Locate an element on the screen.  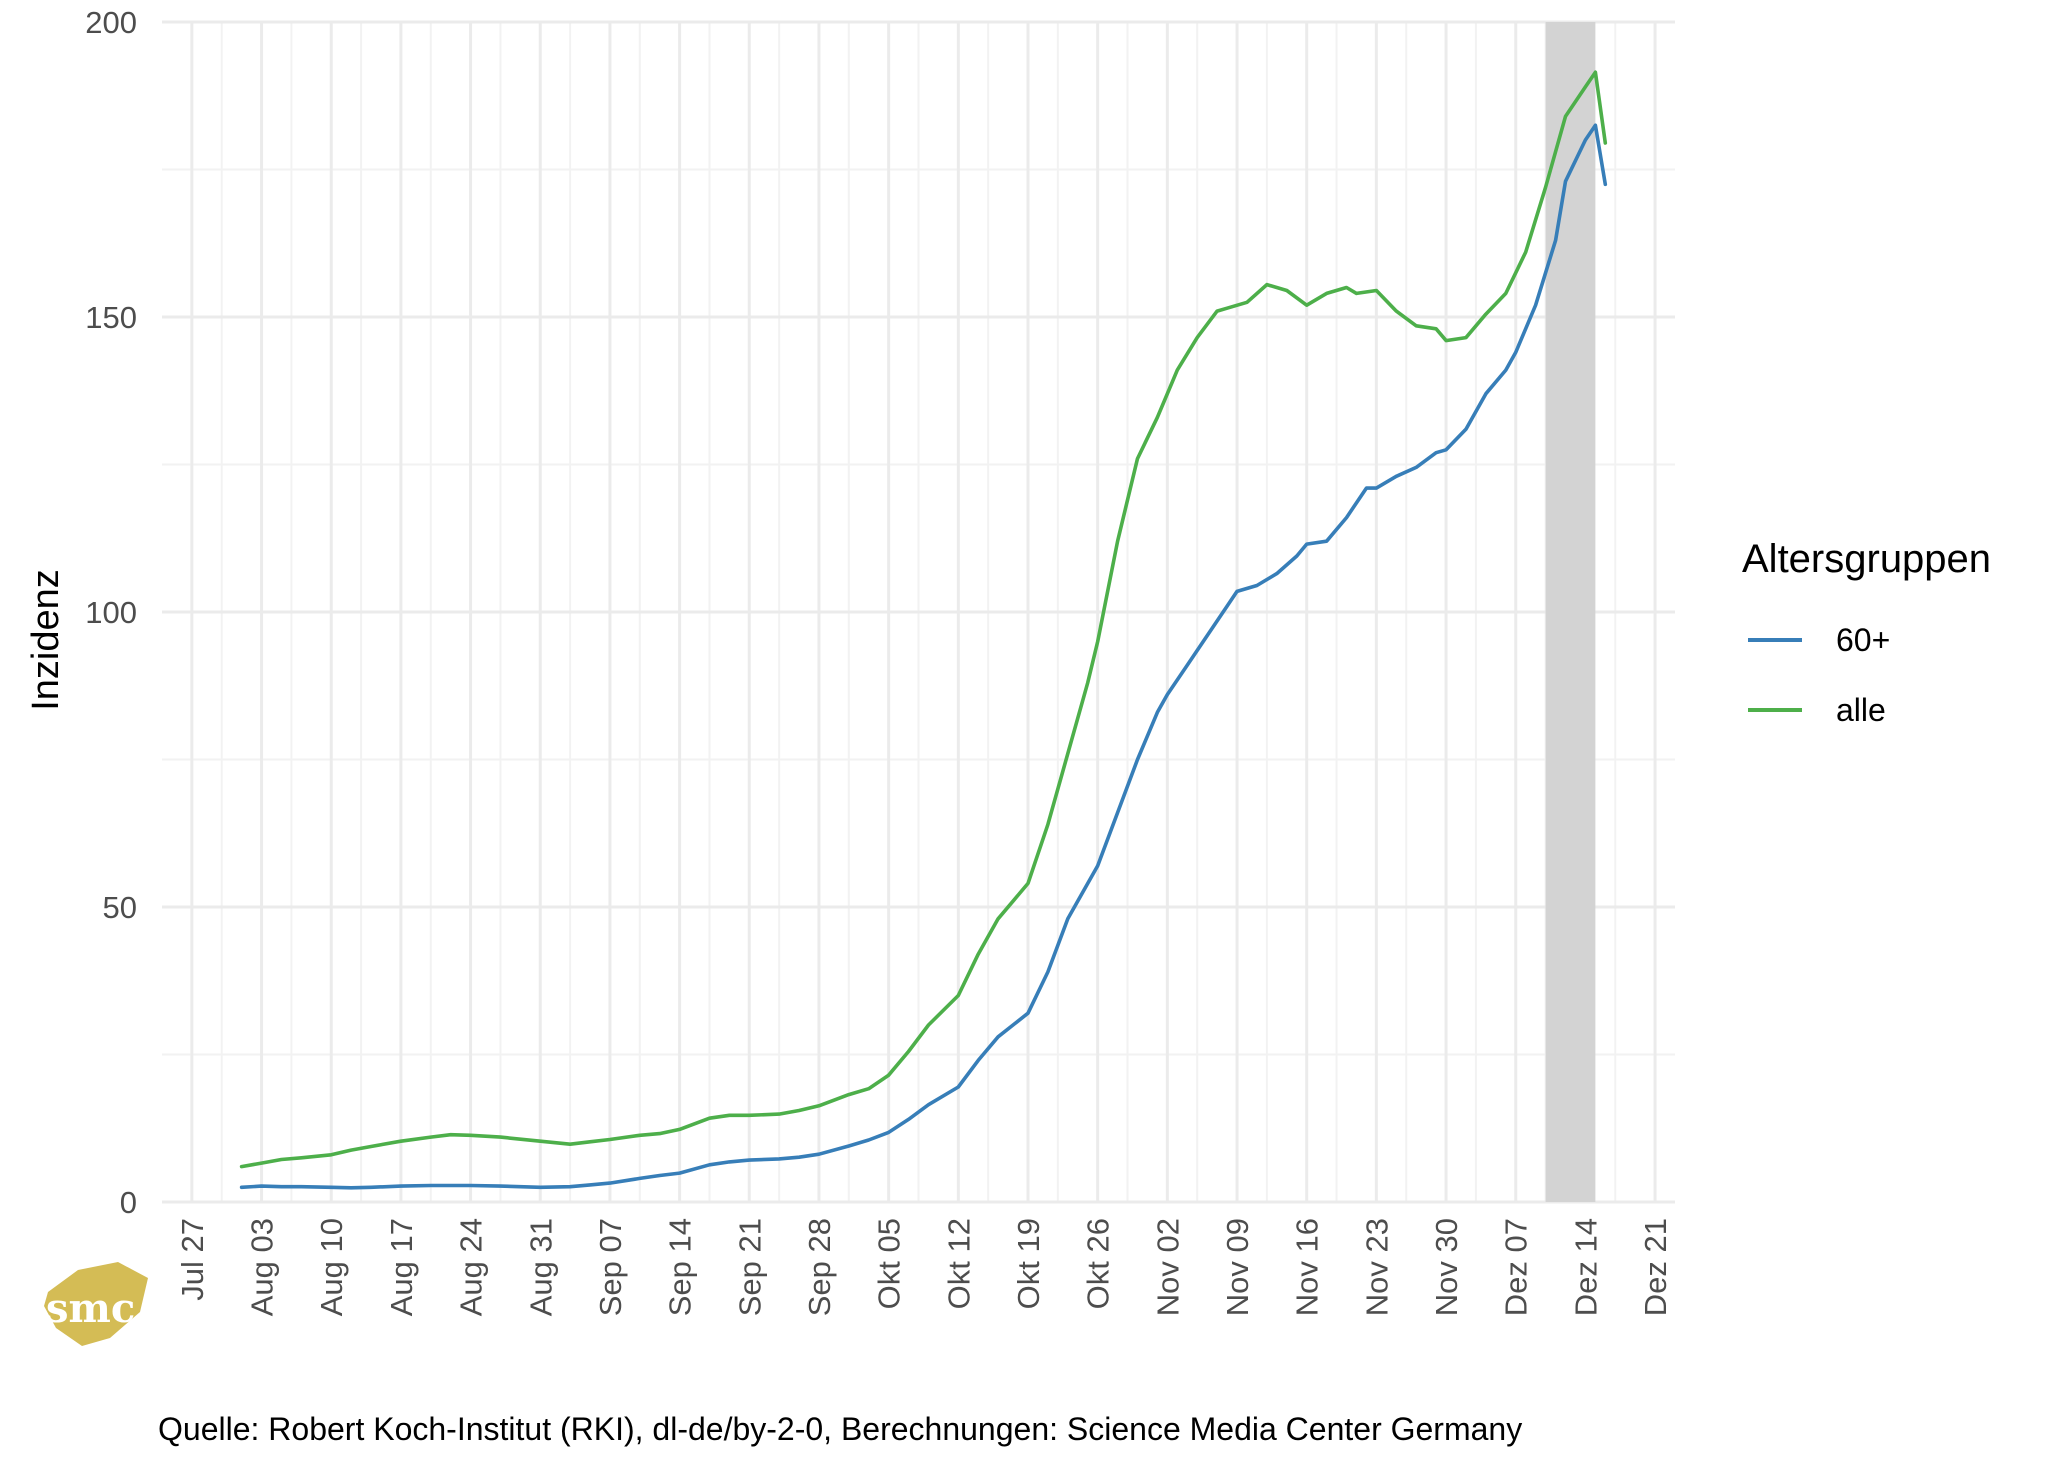
y-tick-labels: 0 50 100 150 200 is located at coordinates (111, 612).